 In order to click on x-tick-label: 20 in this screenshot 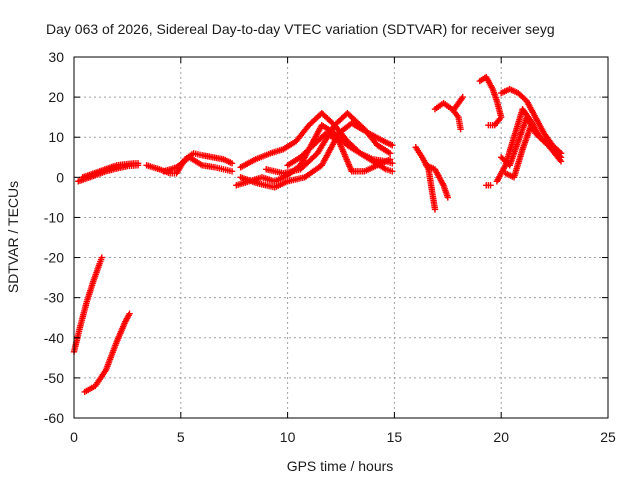, I will do `click(501, 437)`.